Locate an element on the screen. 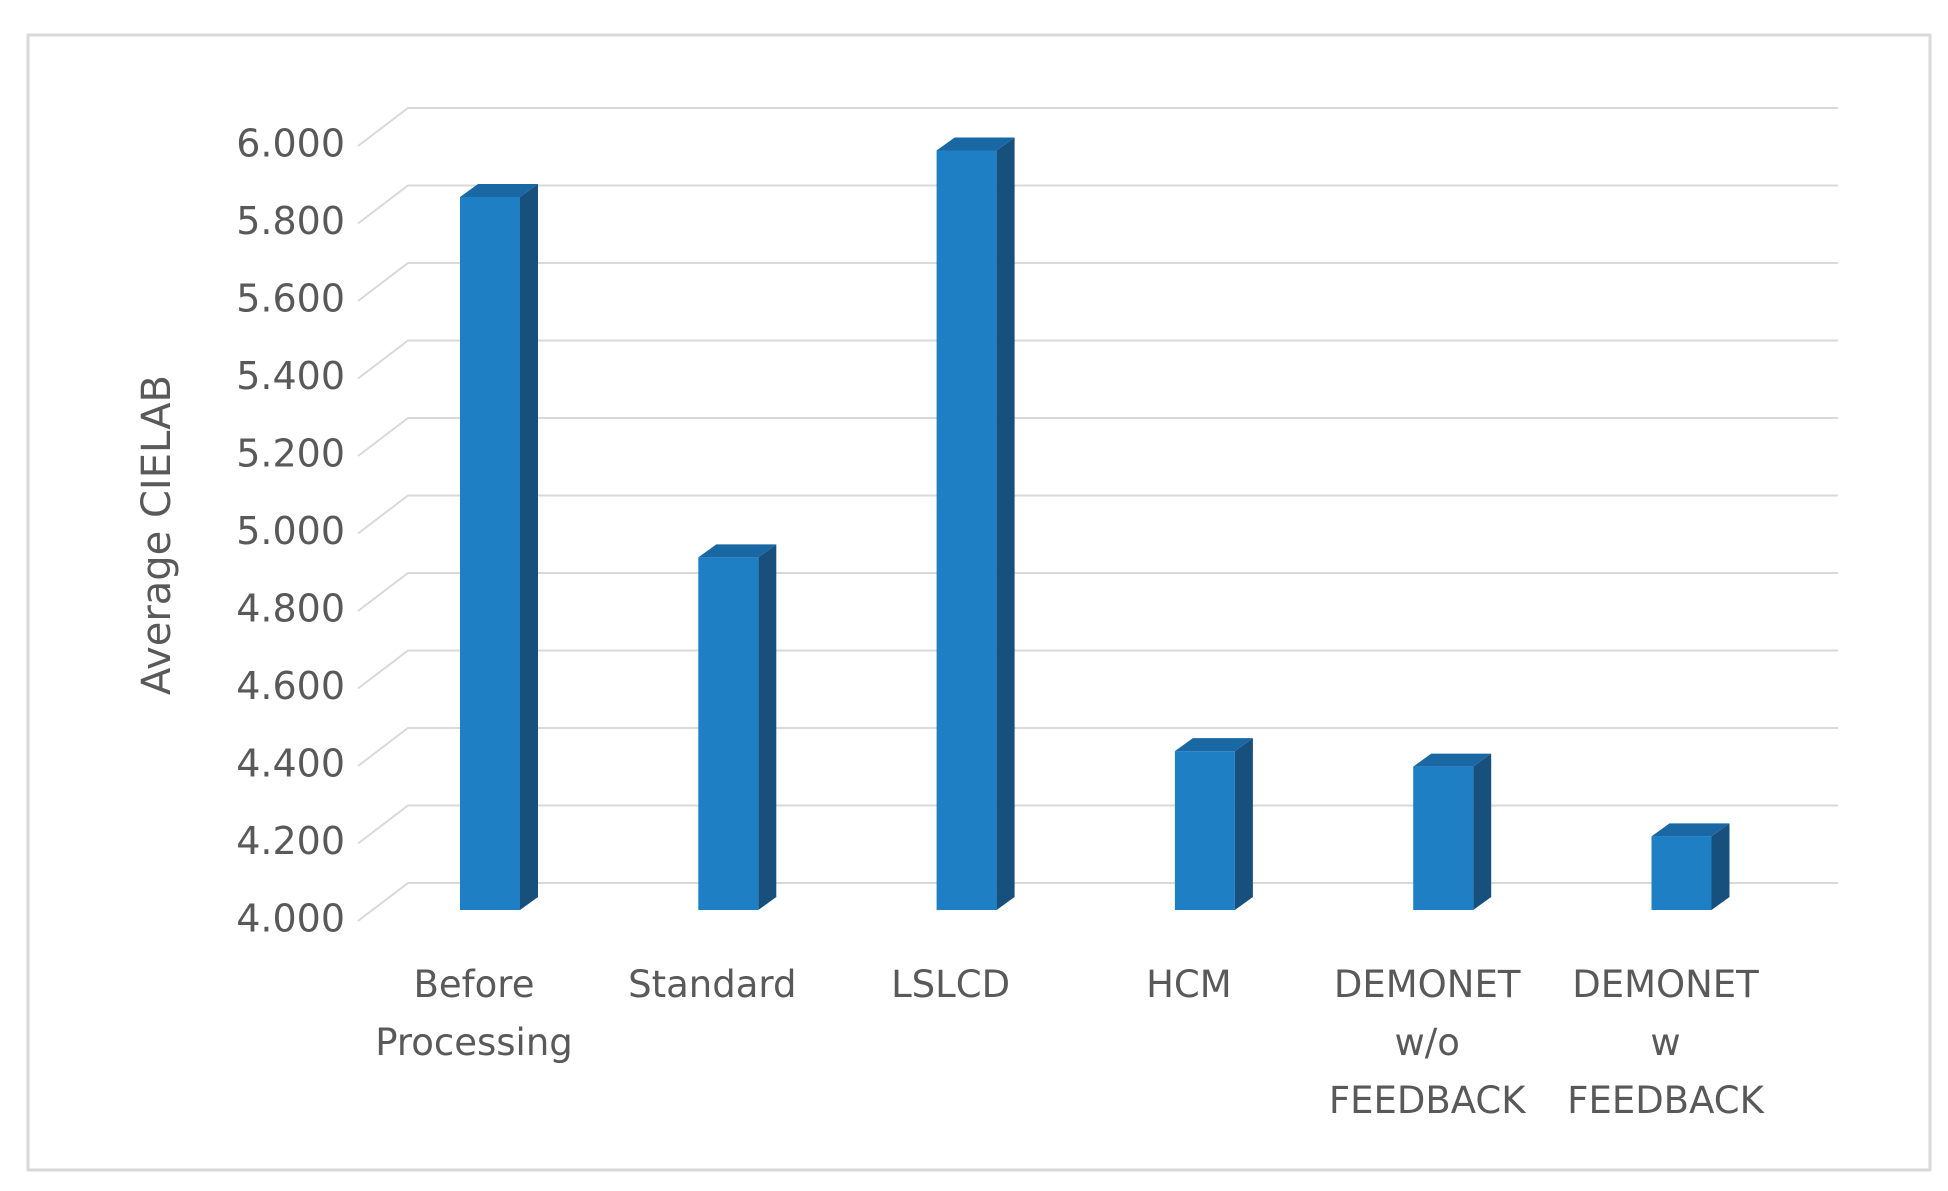 The image size is (1948, 1191). x-tick-label: HCM is located at coordinates (1189, 984).